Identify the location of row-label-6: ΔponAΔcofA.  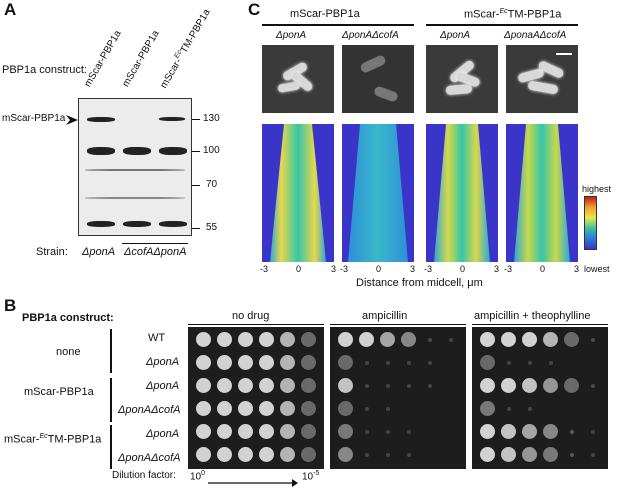
(149, 458).